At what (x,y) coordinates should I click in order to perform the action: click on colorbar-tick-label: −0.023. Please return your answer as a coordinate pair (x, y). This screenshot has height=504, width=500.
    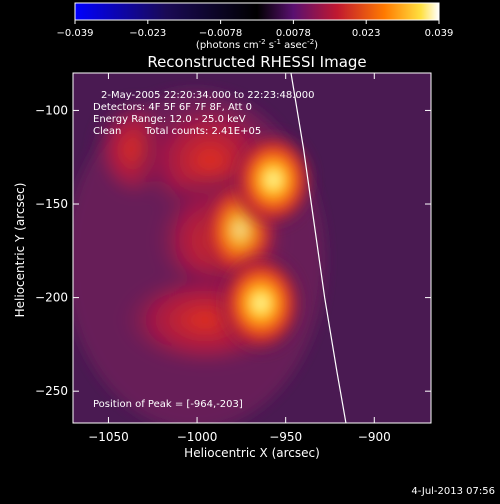
    Looking at the image, I should click on (147, 33).